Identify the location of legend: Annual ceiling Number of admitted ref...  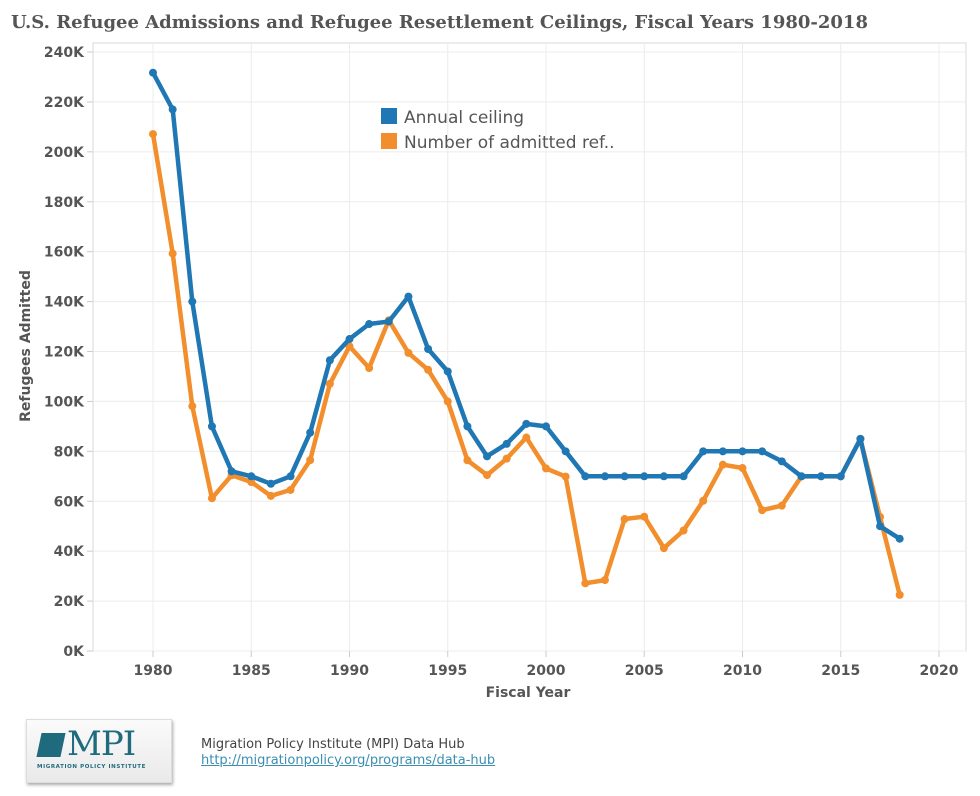
(498, 130).